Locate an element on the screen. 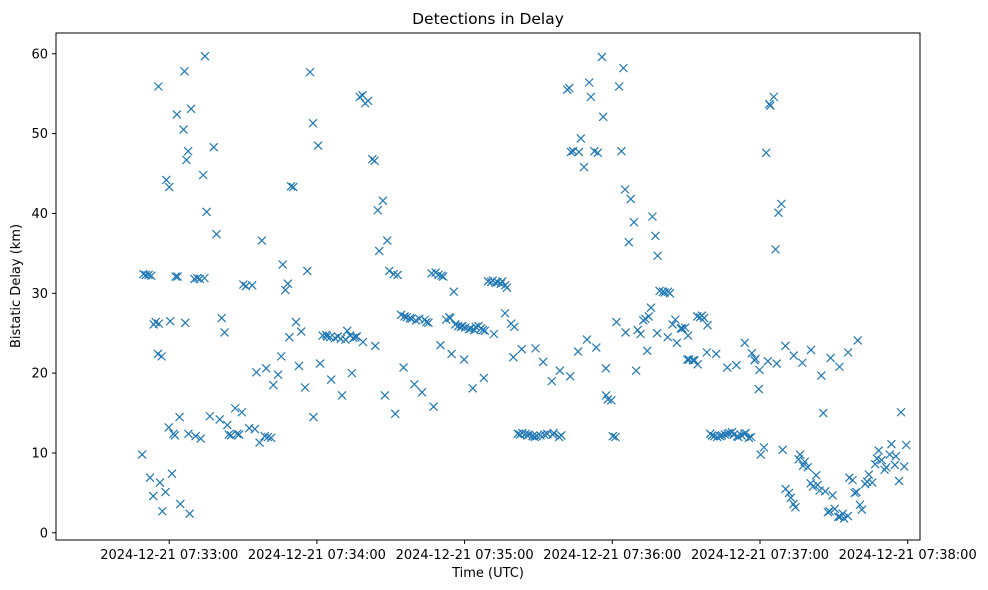  x-tick-label: 2024-12-21 07:38:00 is located at coordinates (908, 555).